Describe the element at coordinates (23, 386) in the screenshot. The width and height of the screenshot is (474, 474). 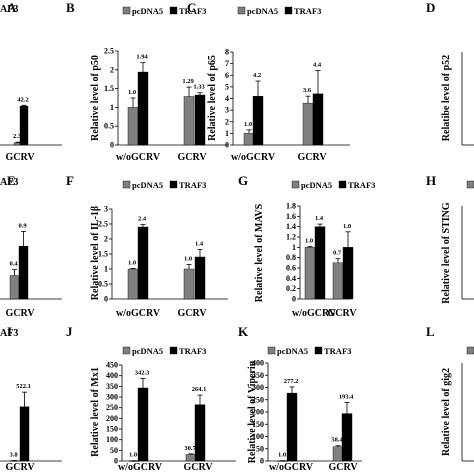
I see `data-label: 522.1` at that location.